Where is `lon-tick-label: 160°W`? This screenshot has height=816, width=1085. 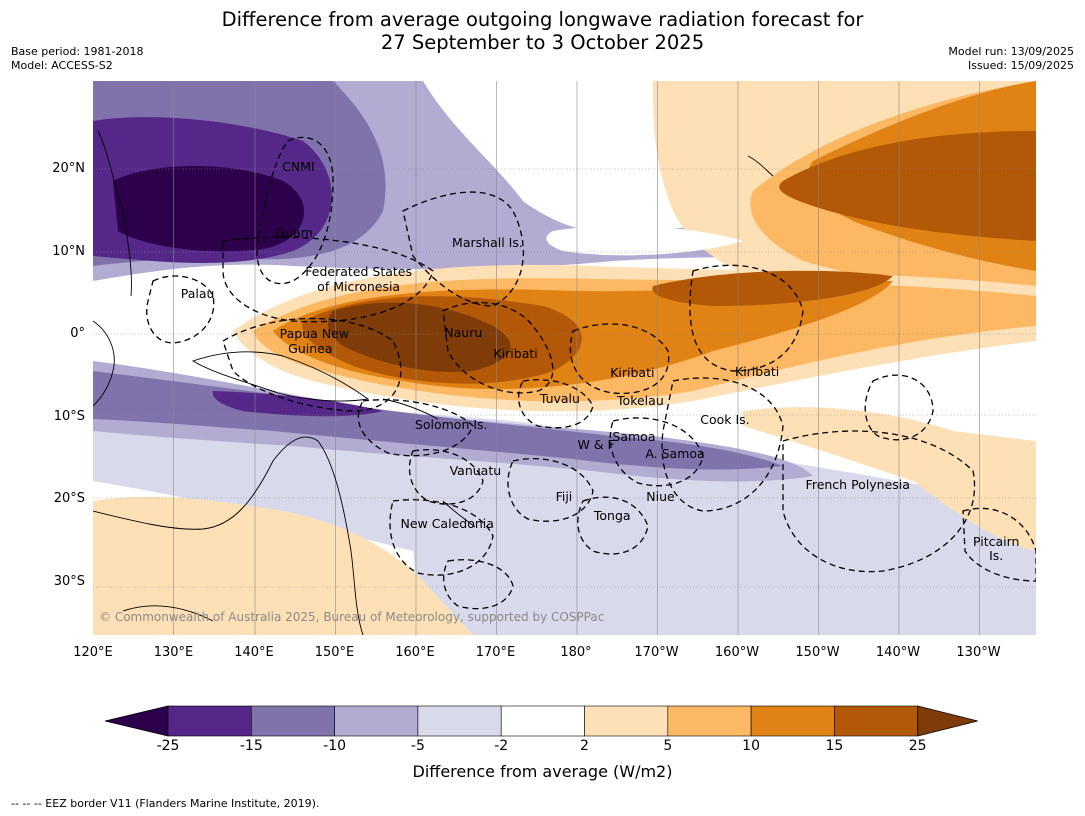 lon-tick-label: 160°W is located at coordinates (737, 652).